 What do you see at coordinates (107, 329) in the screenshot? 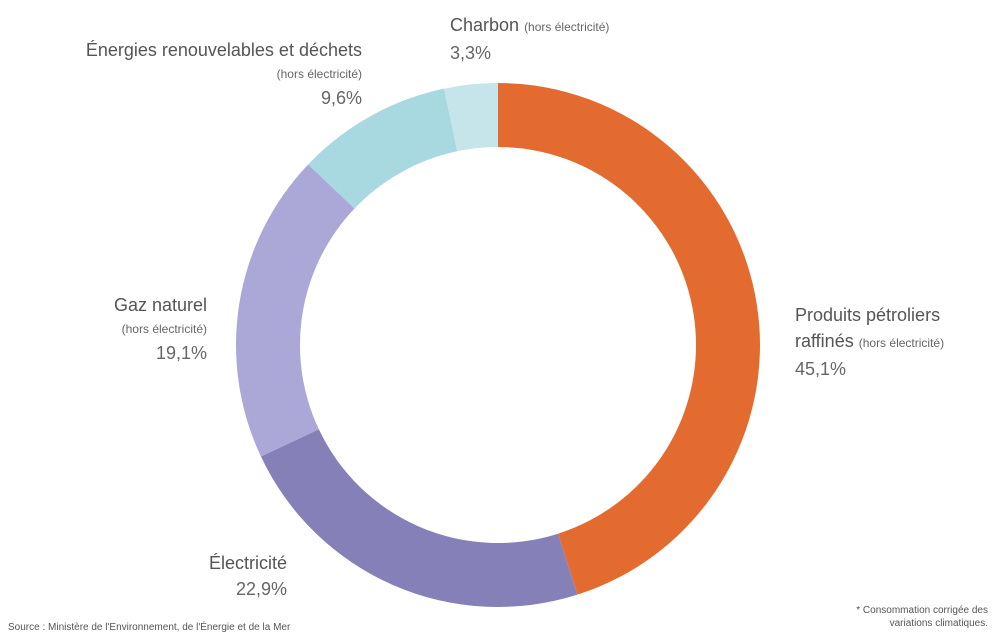
I see `slice-label: Gaz naturel (hors électricité) 19,1%` at bounding box center [107, 329].